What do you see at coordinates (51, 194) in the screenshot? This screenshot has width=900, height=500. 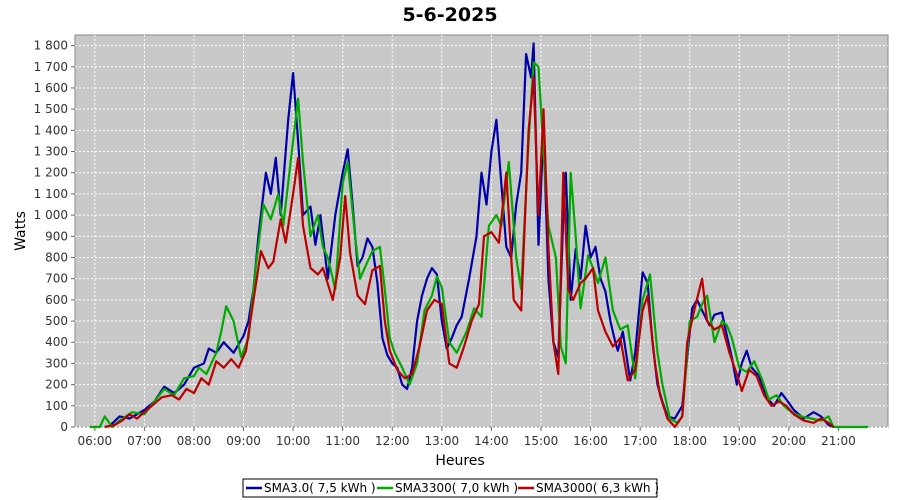 I see `y-tick-label: 1 100` at bounding box center [51, 194].